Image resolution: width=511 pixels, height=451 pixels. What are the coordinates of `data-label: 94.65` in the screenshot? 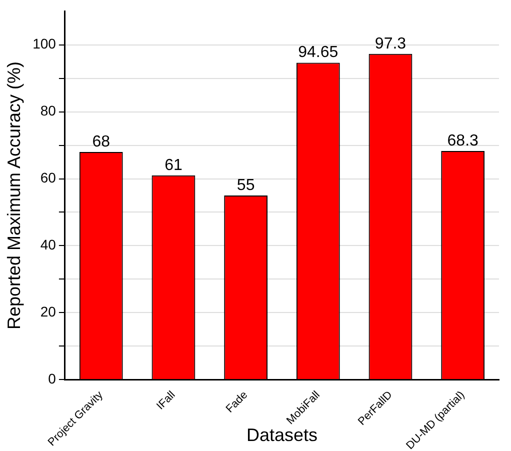 It's located at (318, 53).